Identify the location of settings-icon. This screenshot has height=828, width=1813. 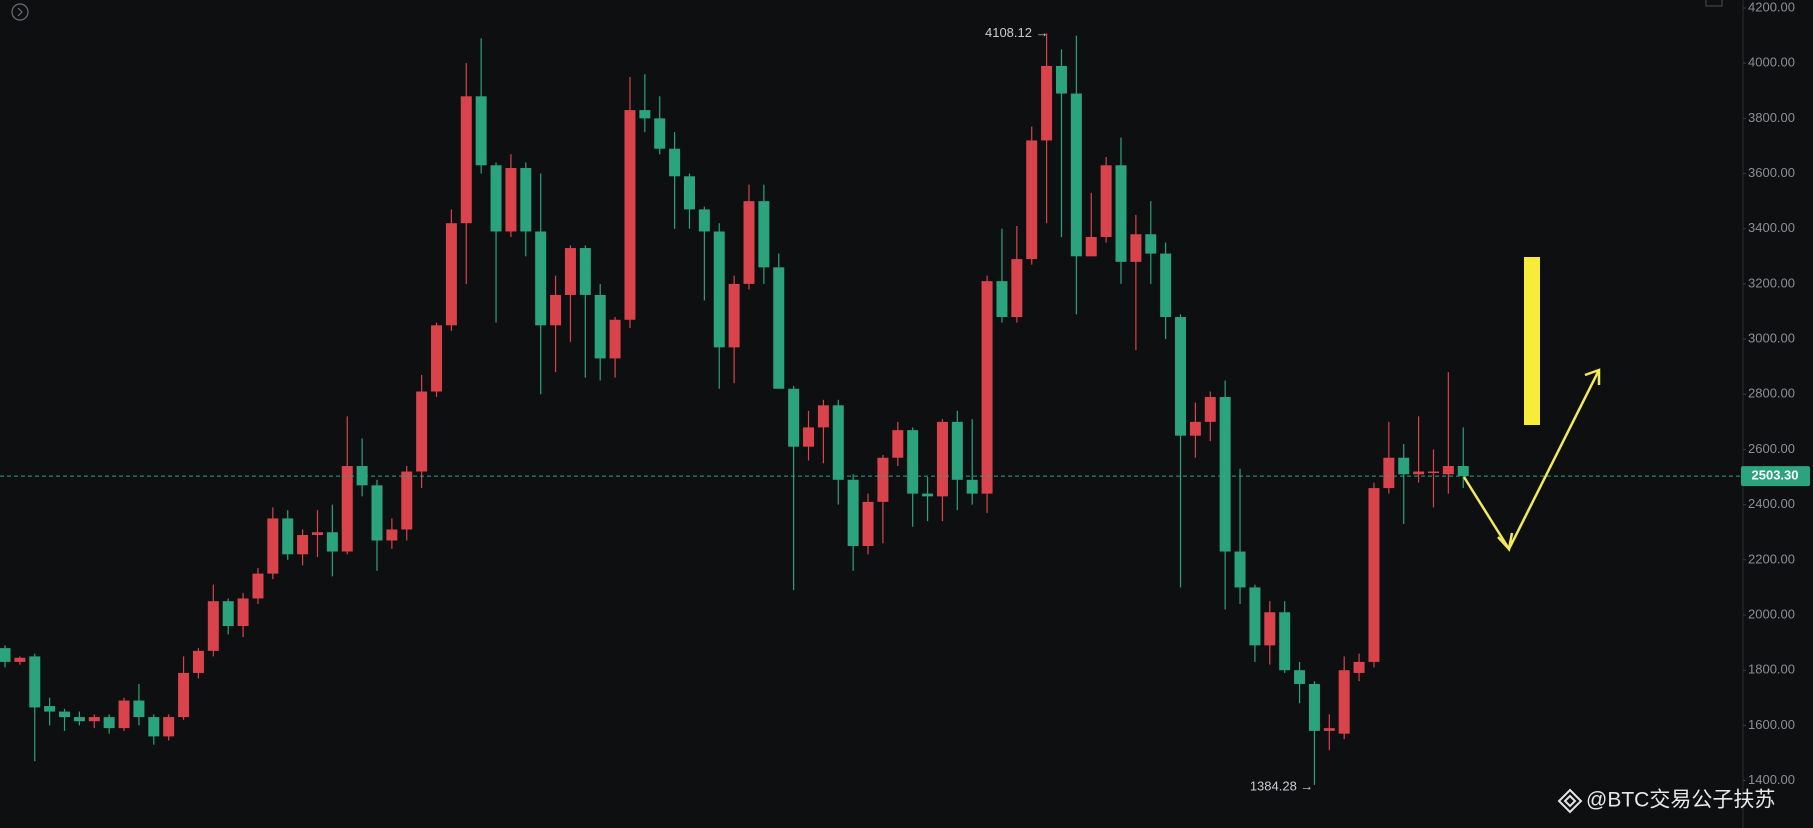
(1714, 3).